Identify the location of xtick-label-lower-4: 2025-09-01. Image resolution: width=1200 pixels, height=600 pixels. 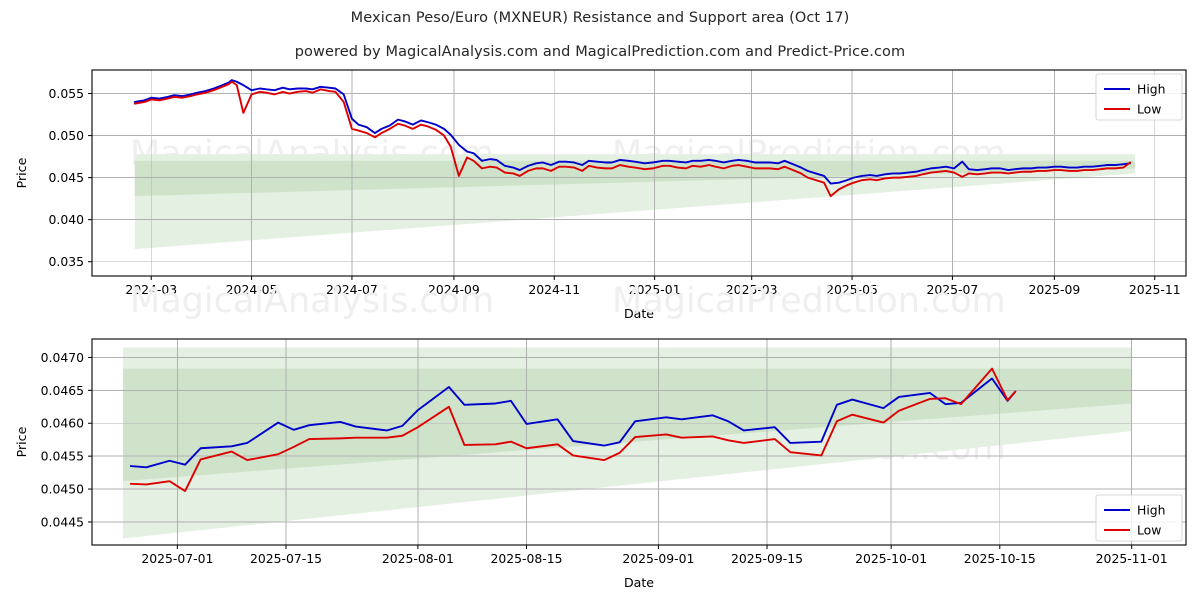
(658, 558).